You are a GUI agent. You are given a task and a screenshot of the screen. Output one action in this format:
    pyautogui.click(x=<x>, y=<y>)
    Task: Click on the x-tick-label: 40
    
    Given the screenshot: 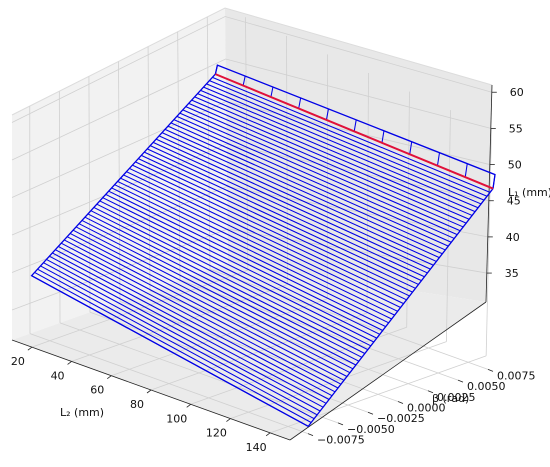 What is the action you would take?
    pyautogui.click(x=58, y=375)
    